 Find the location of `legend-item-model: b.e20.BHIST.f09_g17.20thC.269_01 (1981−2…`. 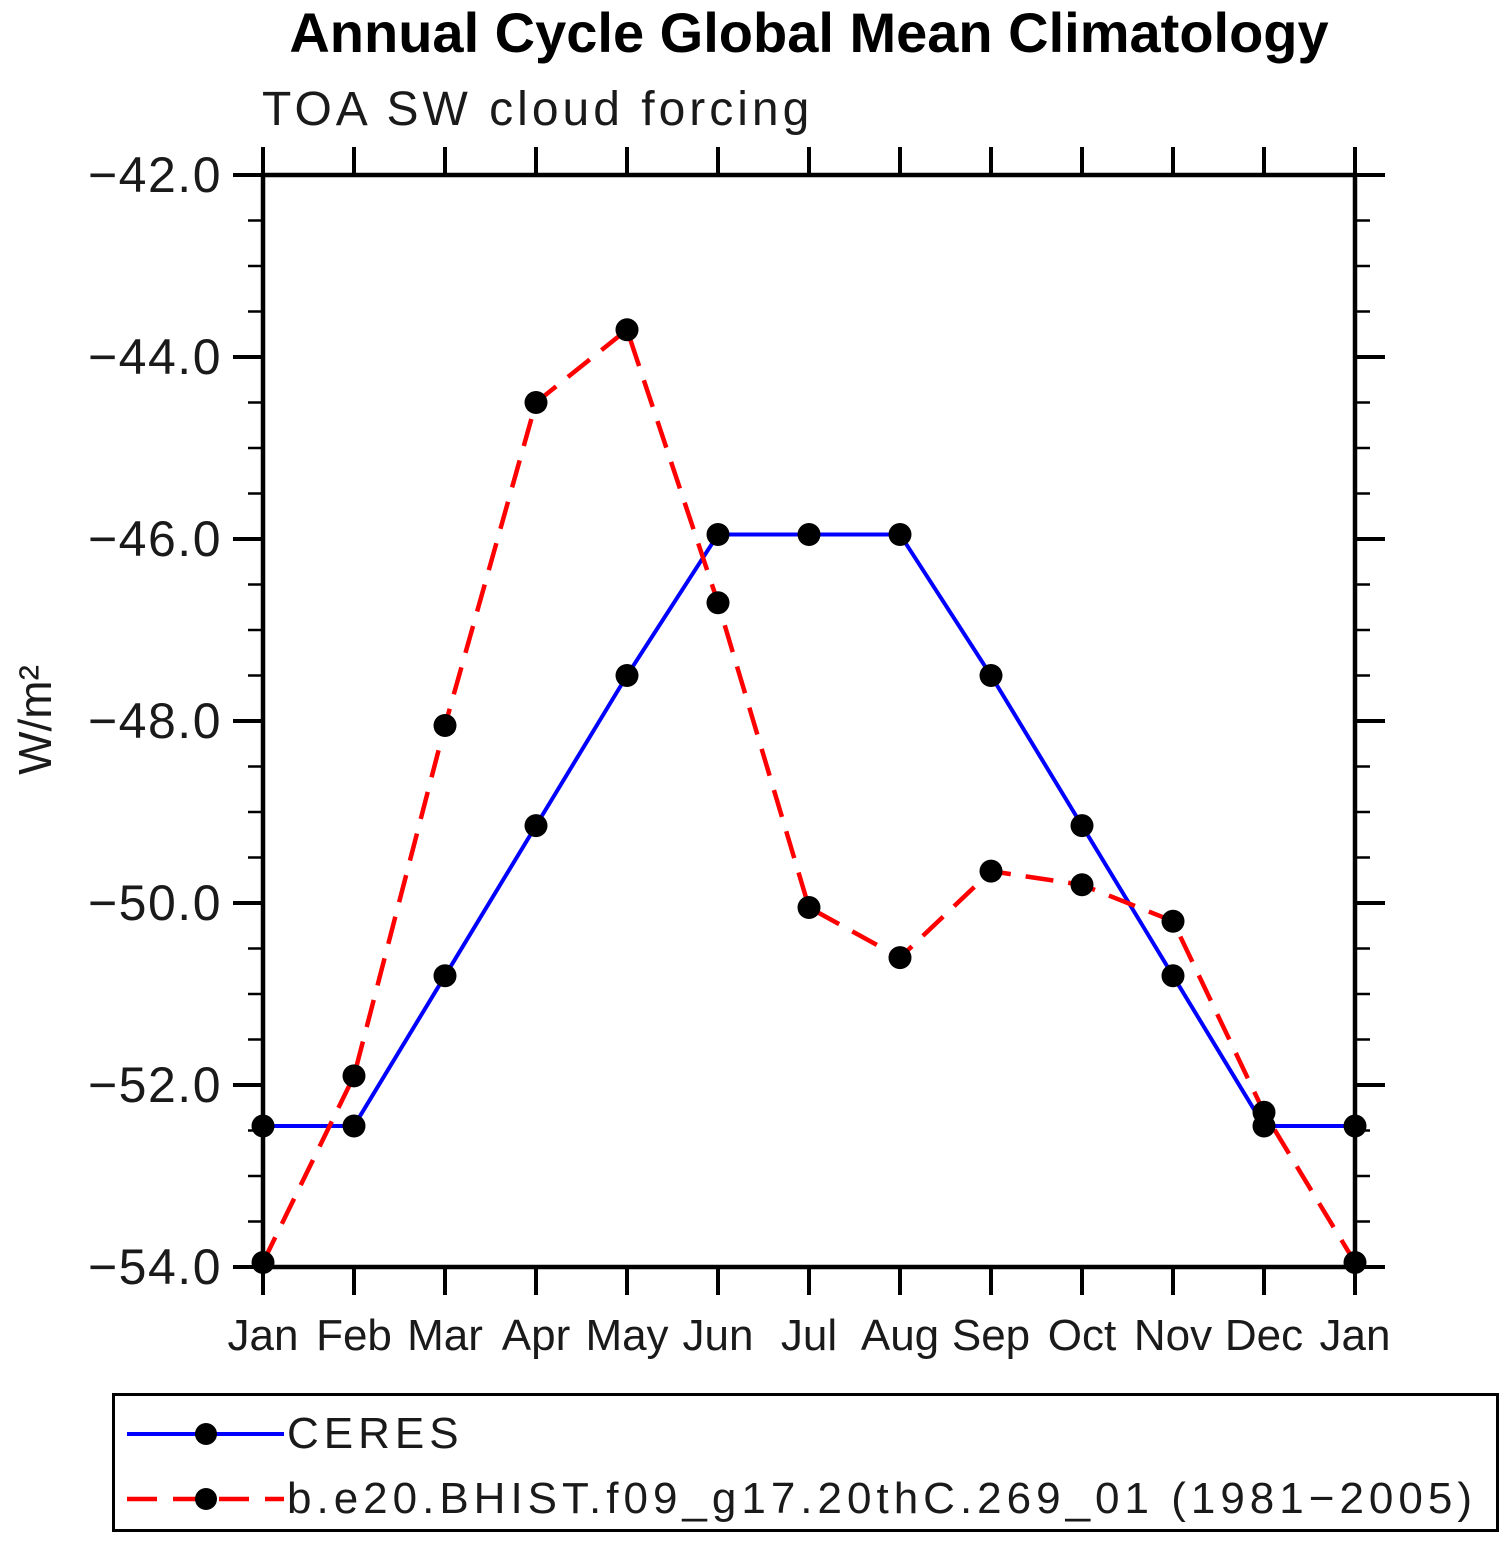

legend-item-model: b.e20.BHIST.f09_g17.20thC.269_01 (1981−2… is located at coordinates (799, 1499).